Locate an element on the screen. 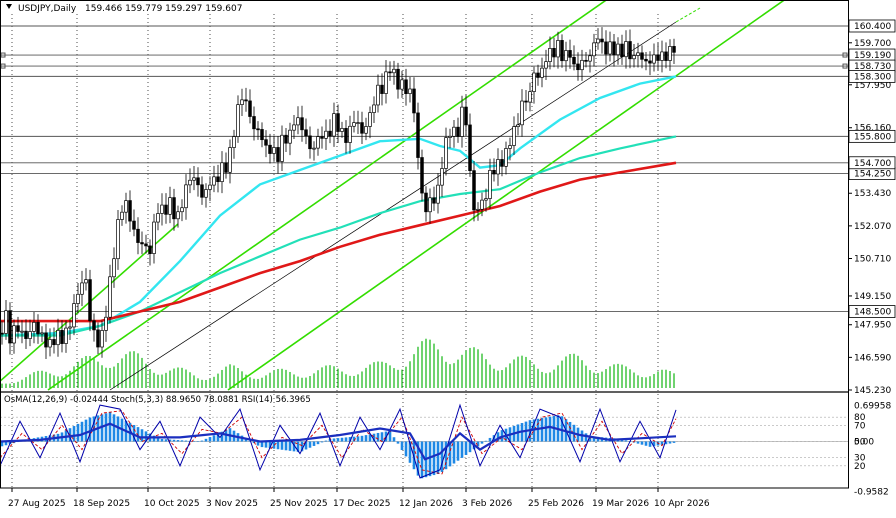 The image size is (896, 518). stoch-signal-line is located at coordinates (338, 442).